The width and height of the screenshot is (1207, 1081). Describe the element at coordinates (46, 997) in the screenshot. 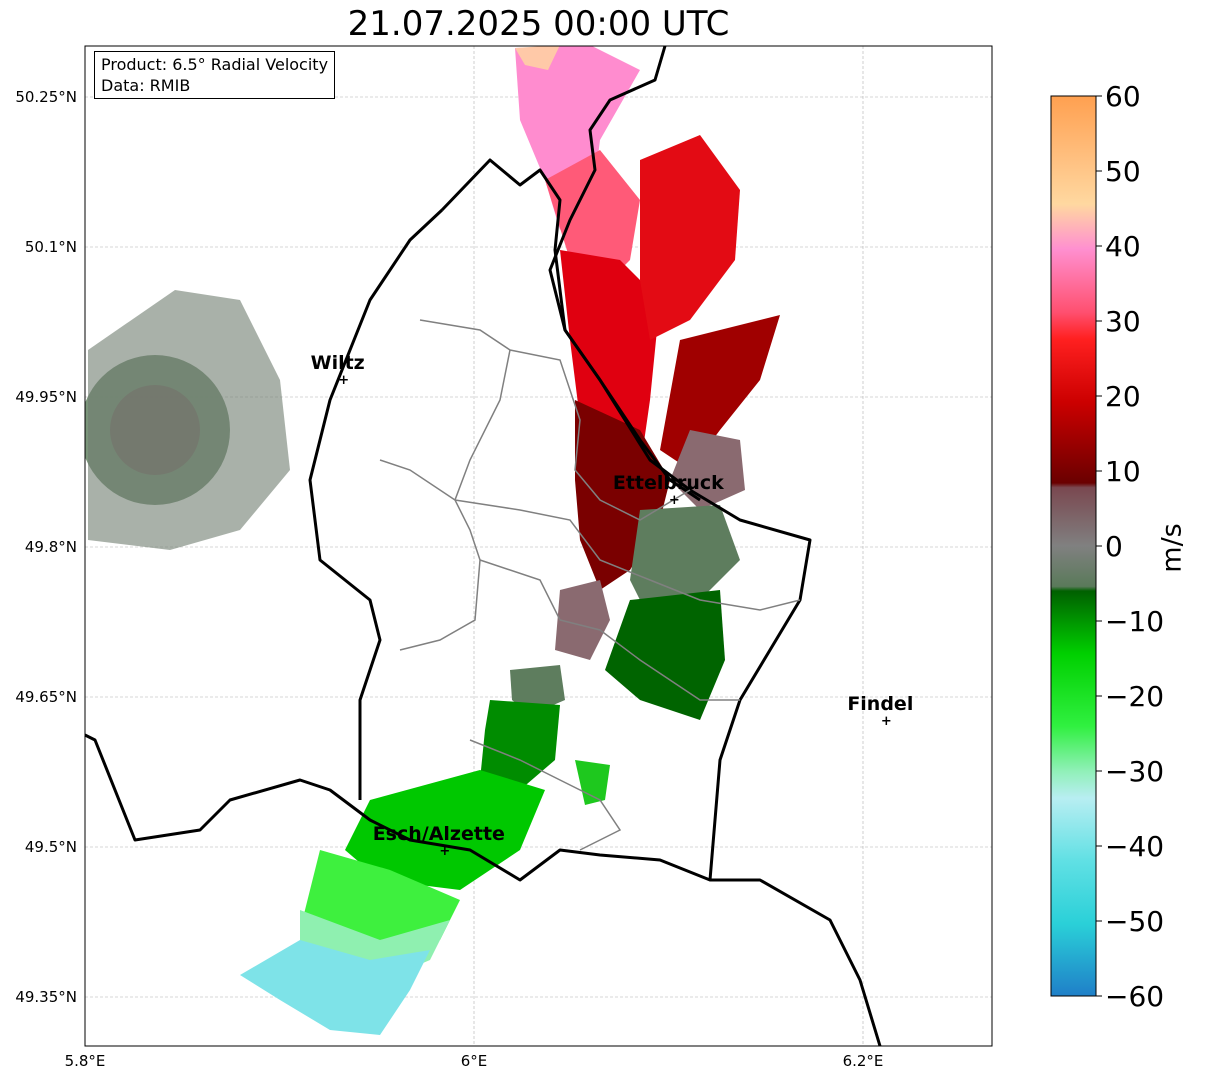

I see `lat-tick-label: 49.35°N` at that location.